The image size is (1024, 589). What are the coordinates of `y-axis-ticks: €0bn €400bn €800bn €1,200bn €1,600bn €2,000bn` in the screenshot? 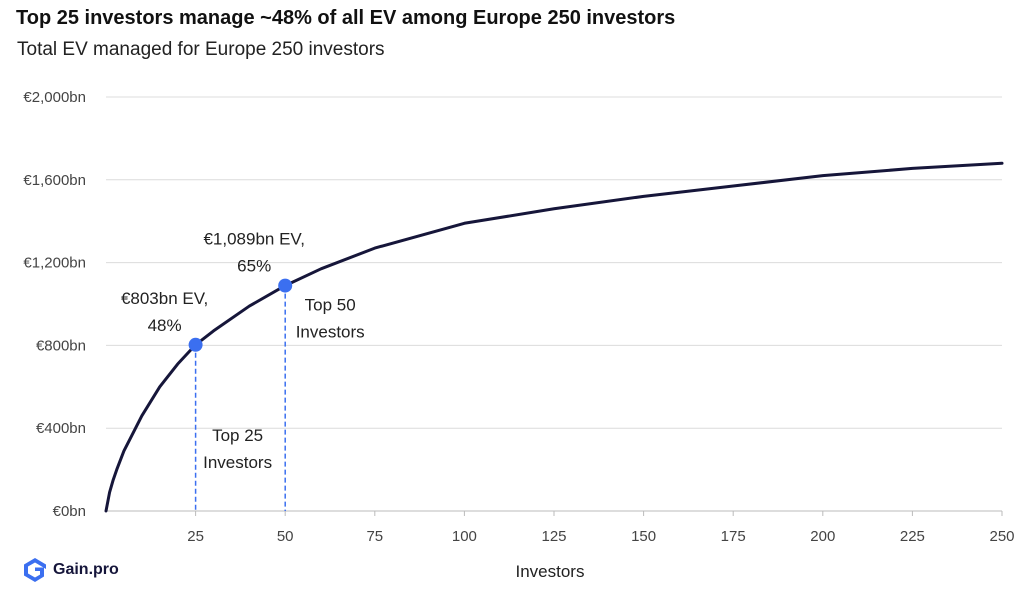 It's located at (54, 304).